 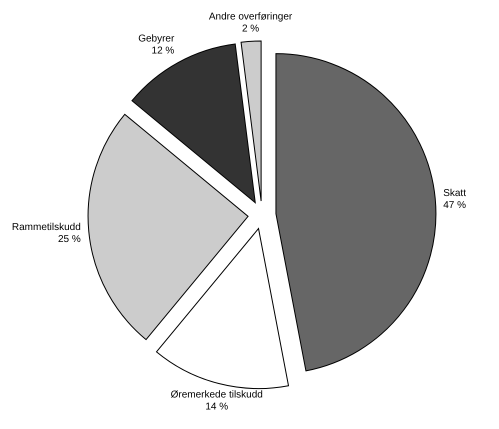 What do you see at coordinates (454, 193) in the screenshot?
I see `slice-label: Skatt` at bounding box center [454, 193].